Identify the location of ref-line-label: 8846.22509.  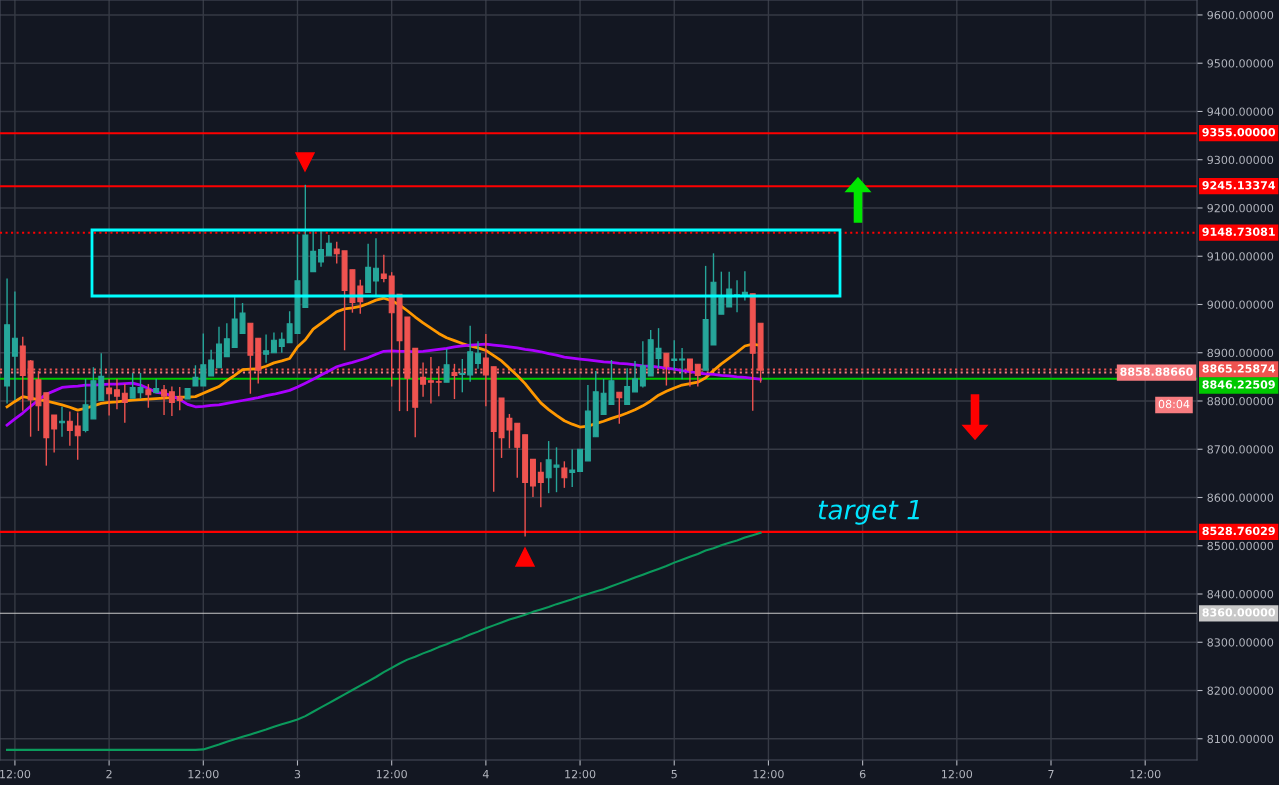
(1238, 384).